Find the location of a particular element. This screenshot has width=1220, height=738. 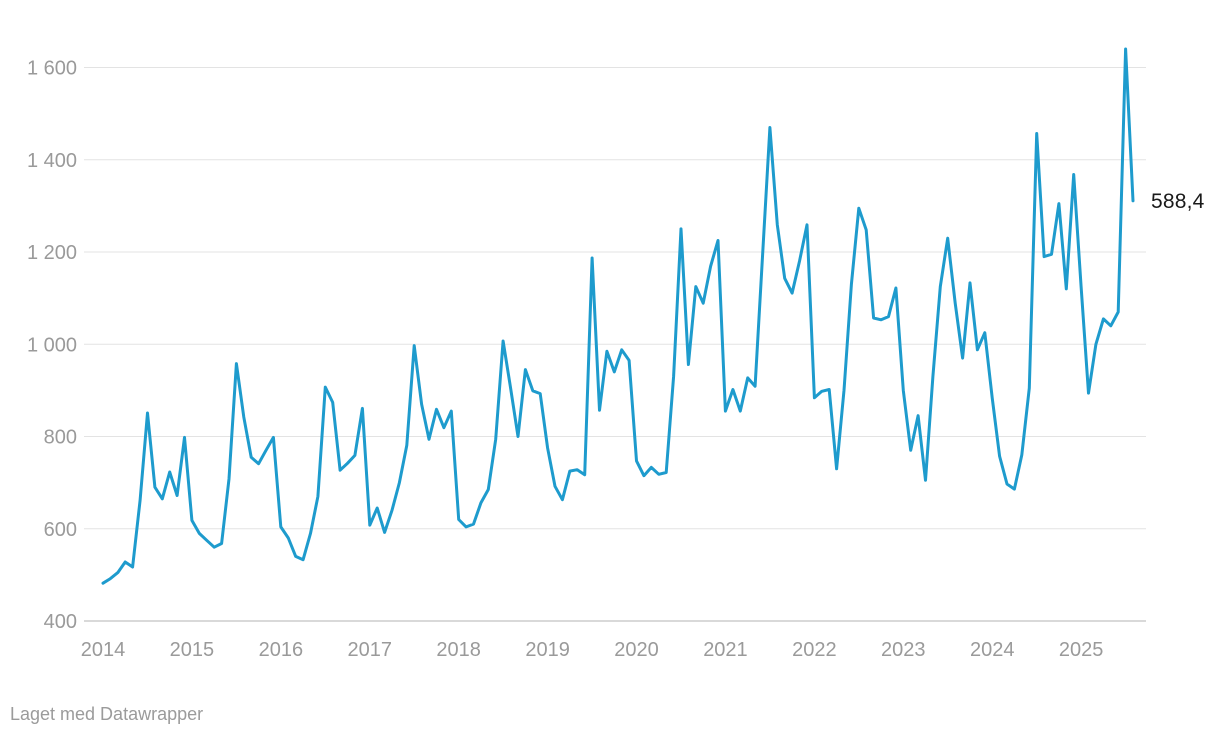

y-axis-tick-label: 1 400 is located at coordinates (52, 161).